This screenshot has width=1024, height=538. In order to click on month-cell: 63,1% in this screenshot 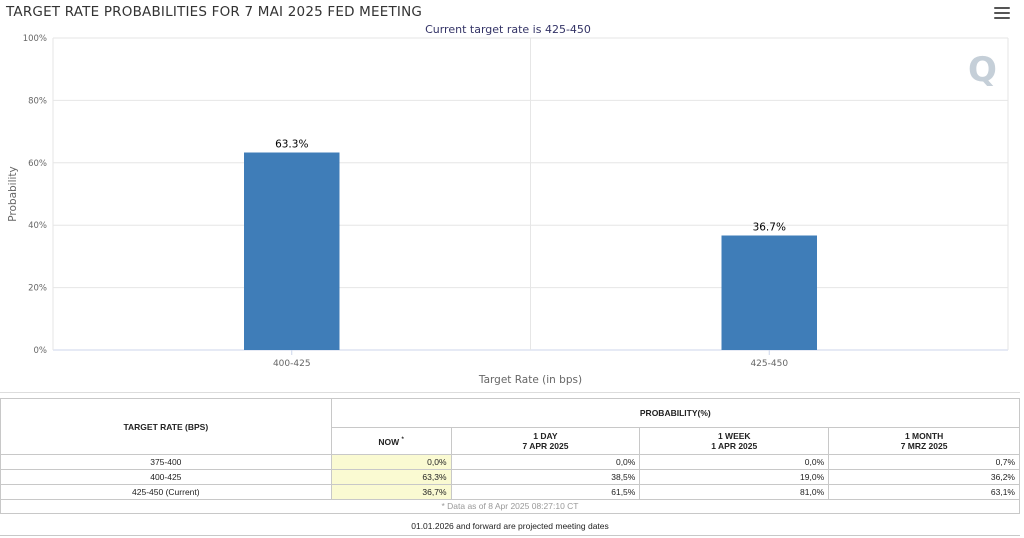, I will do `click(924, 492)`.